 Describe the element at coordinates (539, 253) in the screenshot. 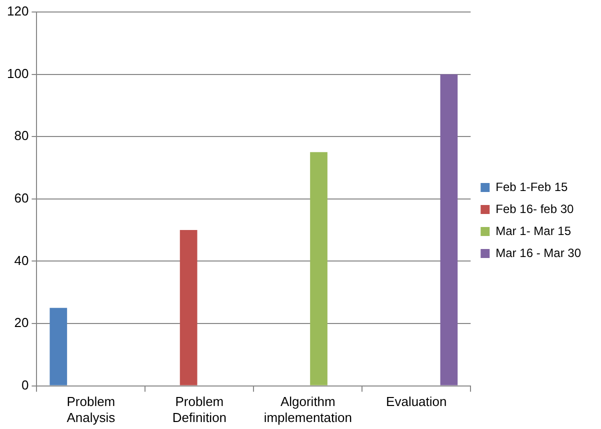

I see `legend-label: Mar 16 - Mar 30` at that location.